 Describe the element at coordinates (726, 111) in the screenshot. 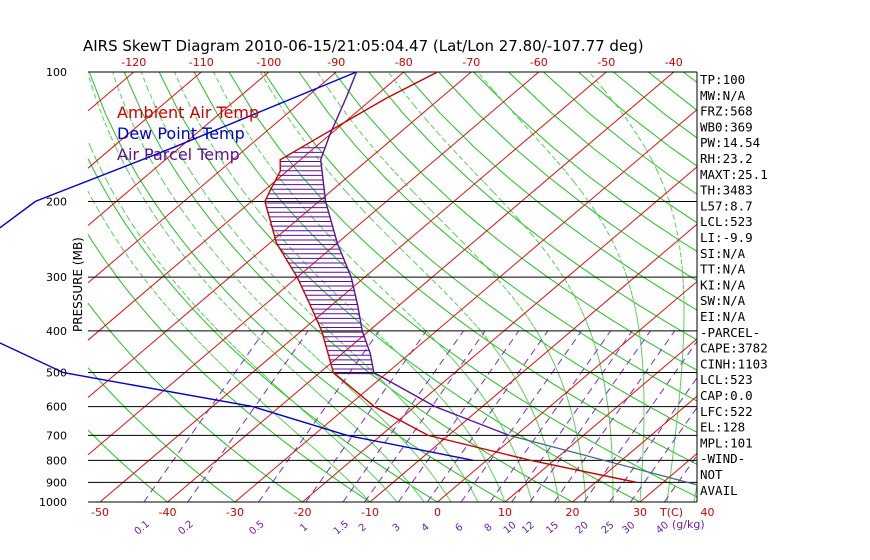

I see `index-line: FRZ:568` at that location.